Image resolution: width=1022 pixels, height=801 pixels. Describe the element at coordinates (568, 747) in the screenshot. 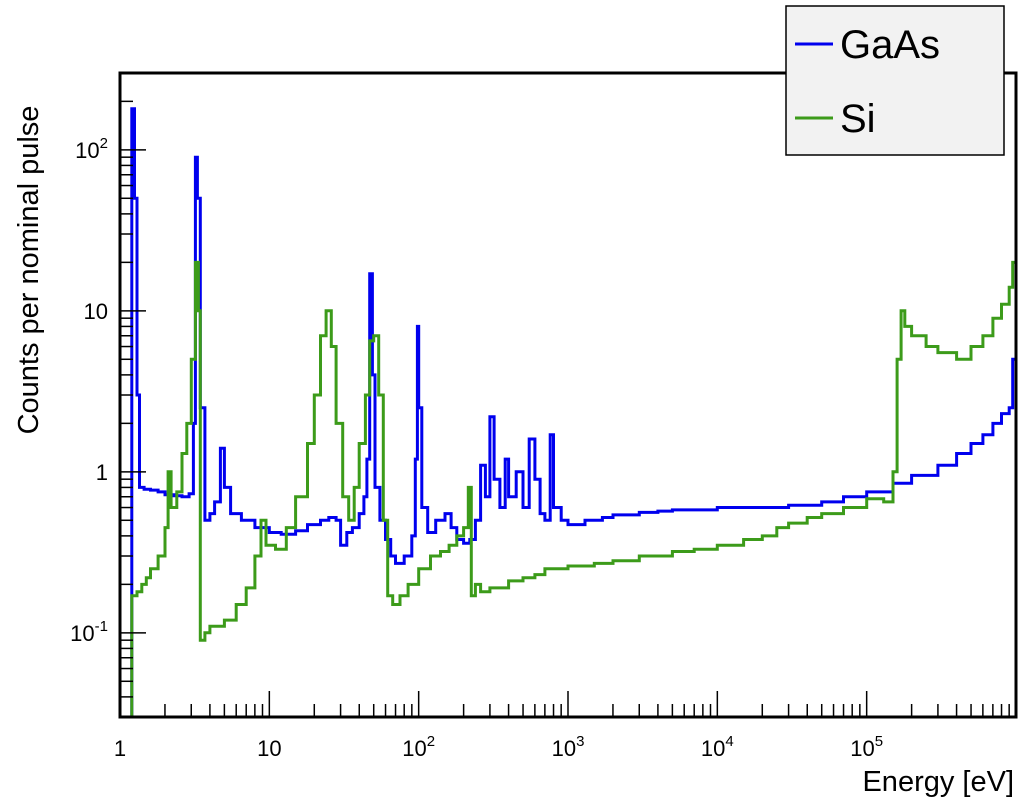

I see `x-tick-label: 10³` at that location.